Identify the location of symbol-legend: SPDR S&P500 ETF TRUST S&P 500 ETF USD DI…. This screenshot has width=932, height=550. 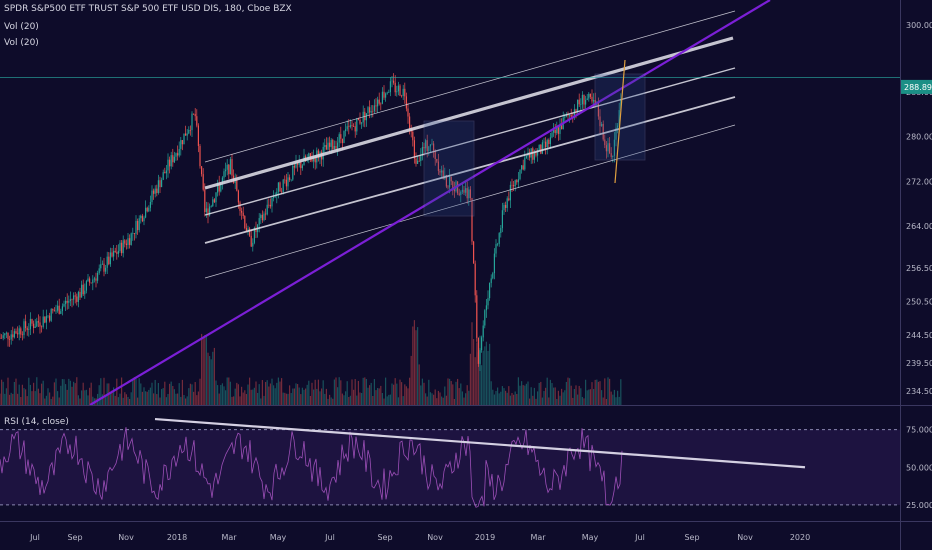
(148, 9).